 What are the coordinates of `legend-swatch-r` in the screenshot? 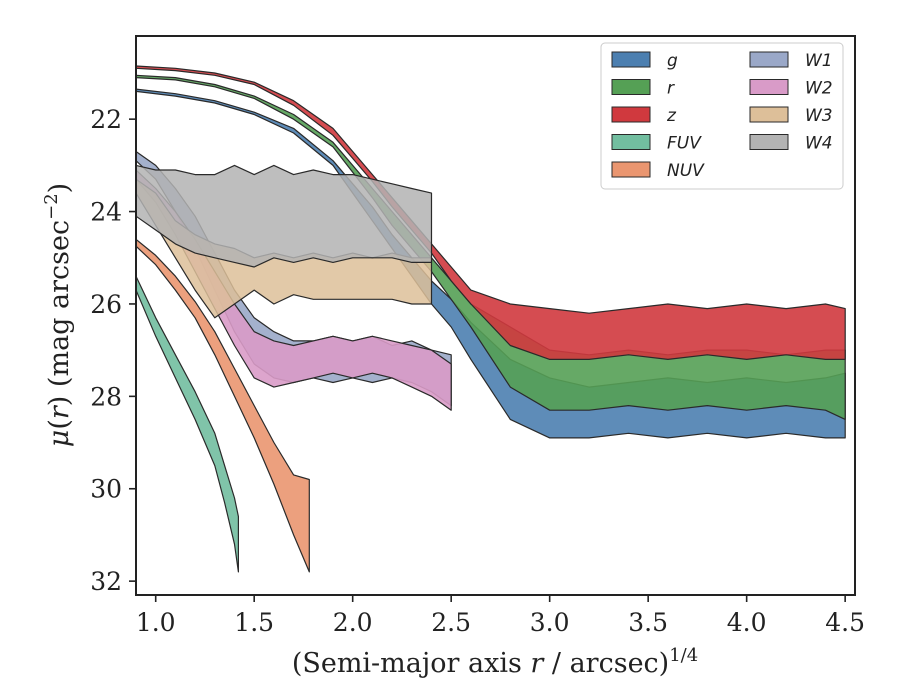 It's located at (631, 87).